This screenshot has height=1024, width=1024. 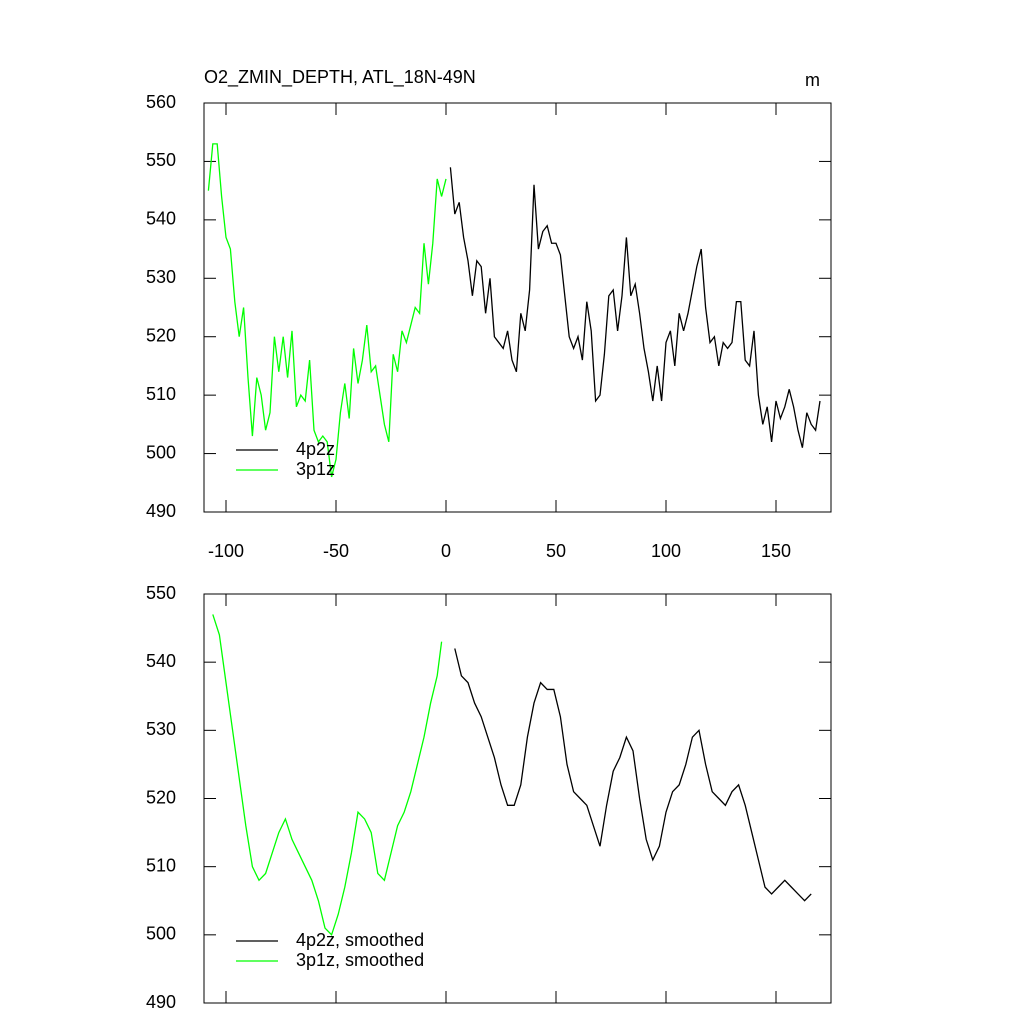 What do you see at coordinates (226, 551) in the screenshot?
I see `x-tick-label: -100` at bounding box center [226, 551].